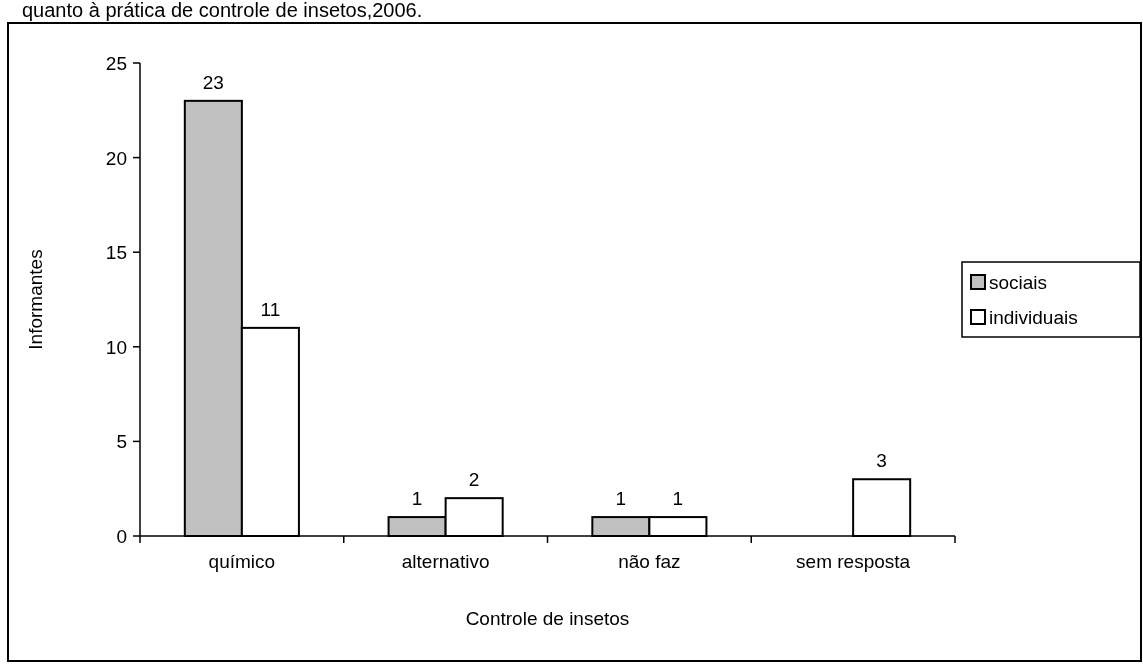  What do you see at coordinates (116, 253) in the screenshot?
I see `y-tick-label: 15` at bounding box center [116, 253].